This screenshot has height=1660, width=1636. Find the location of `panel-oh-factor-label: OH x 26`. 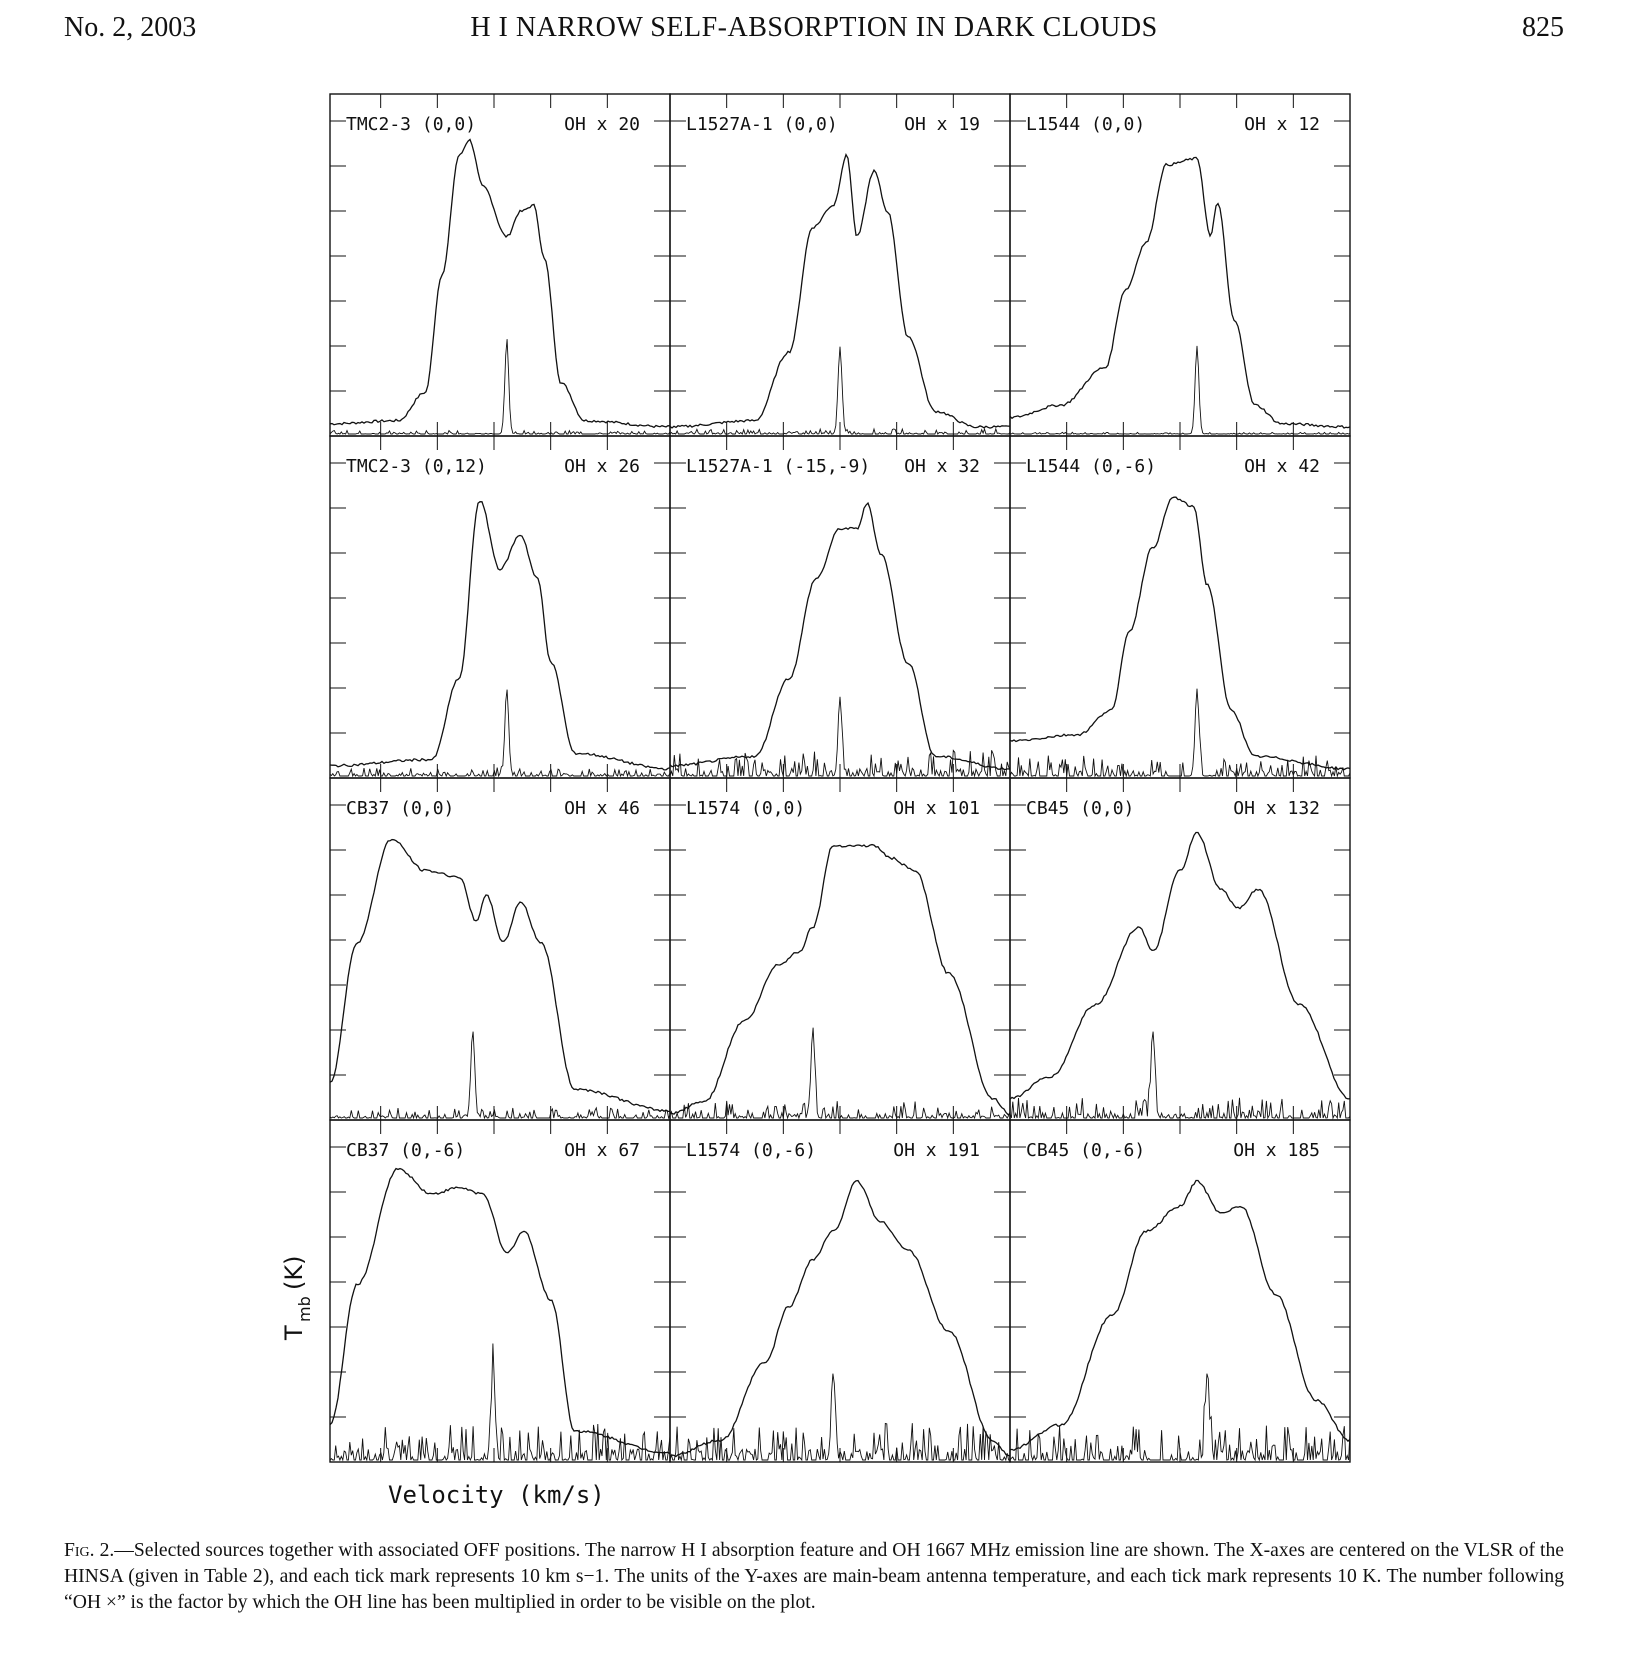

panel-oh-factor-label: OH x 26 is located at coordinates (602, 466).